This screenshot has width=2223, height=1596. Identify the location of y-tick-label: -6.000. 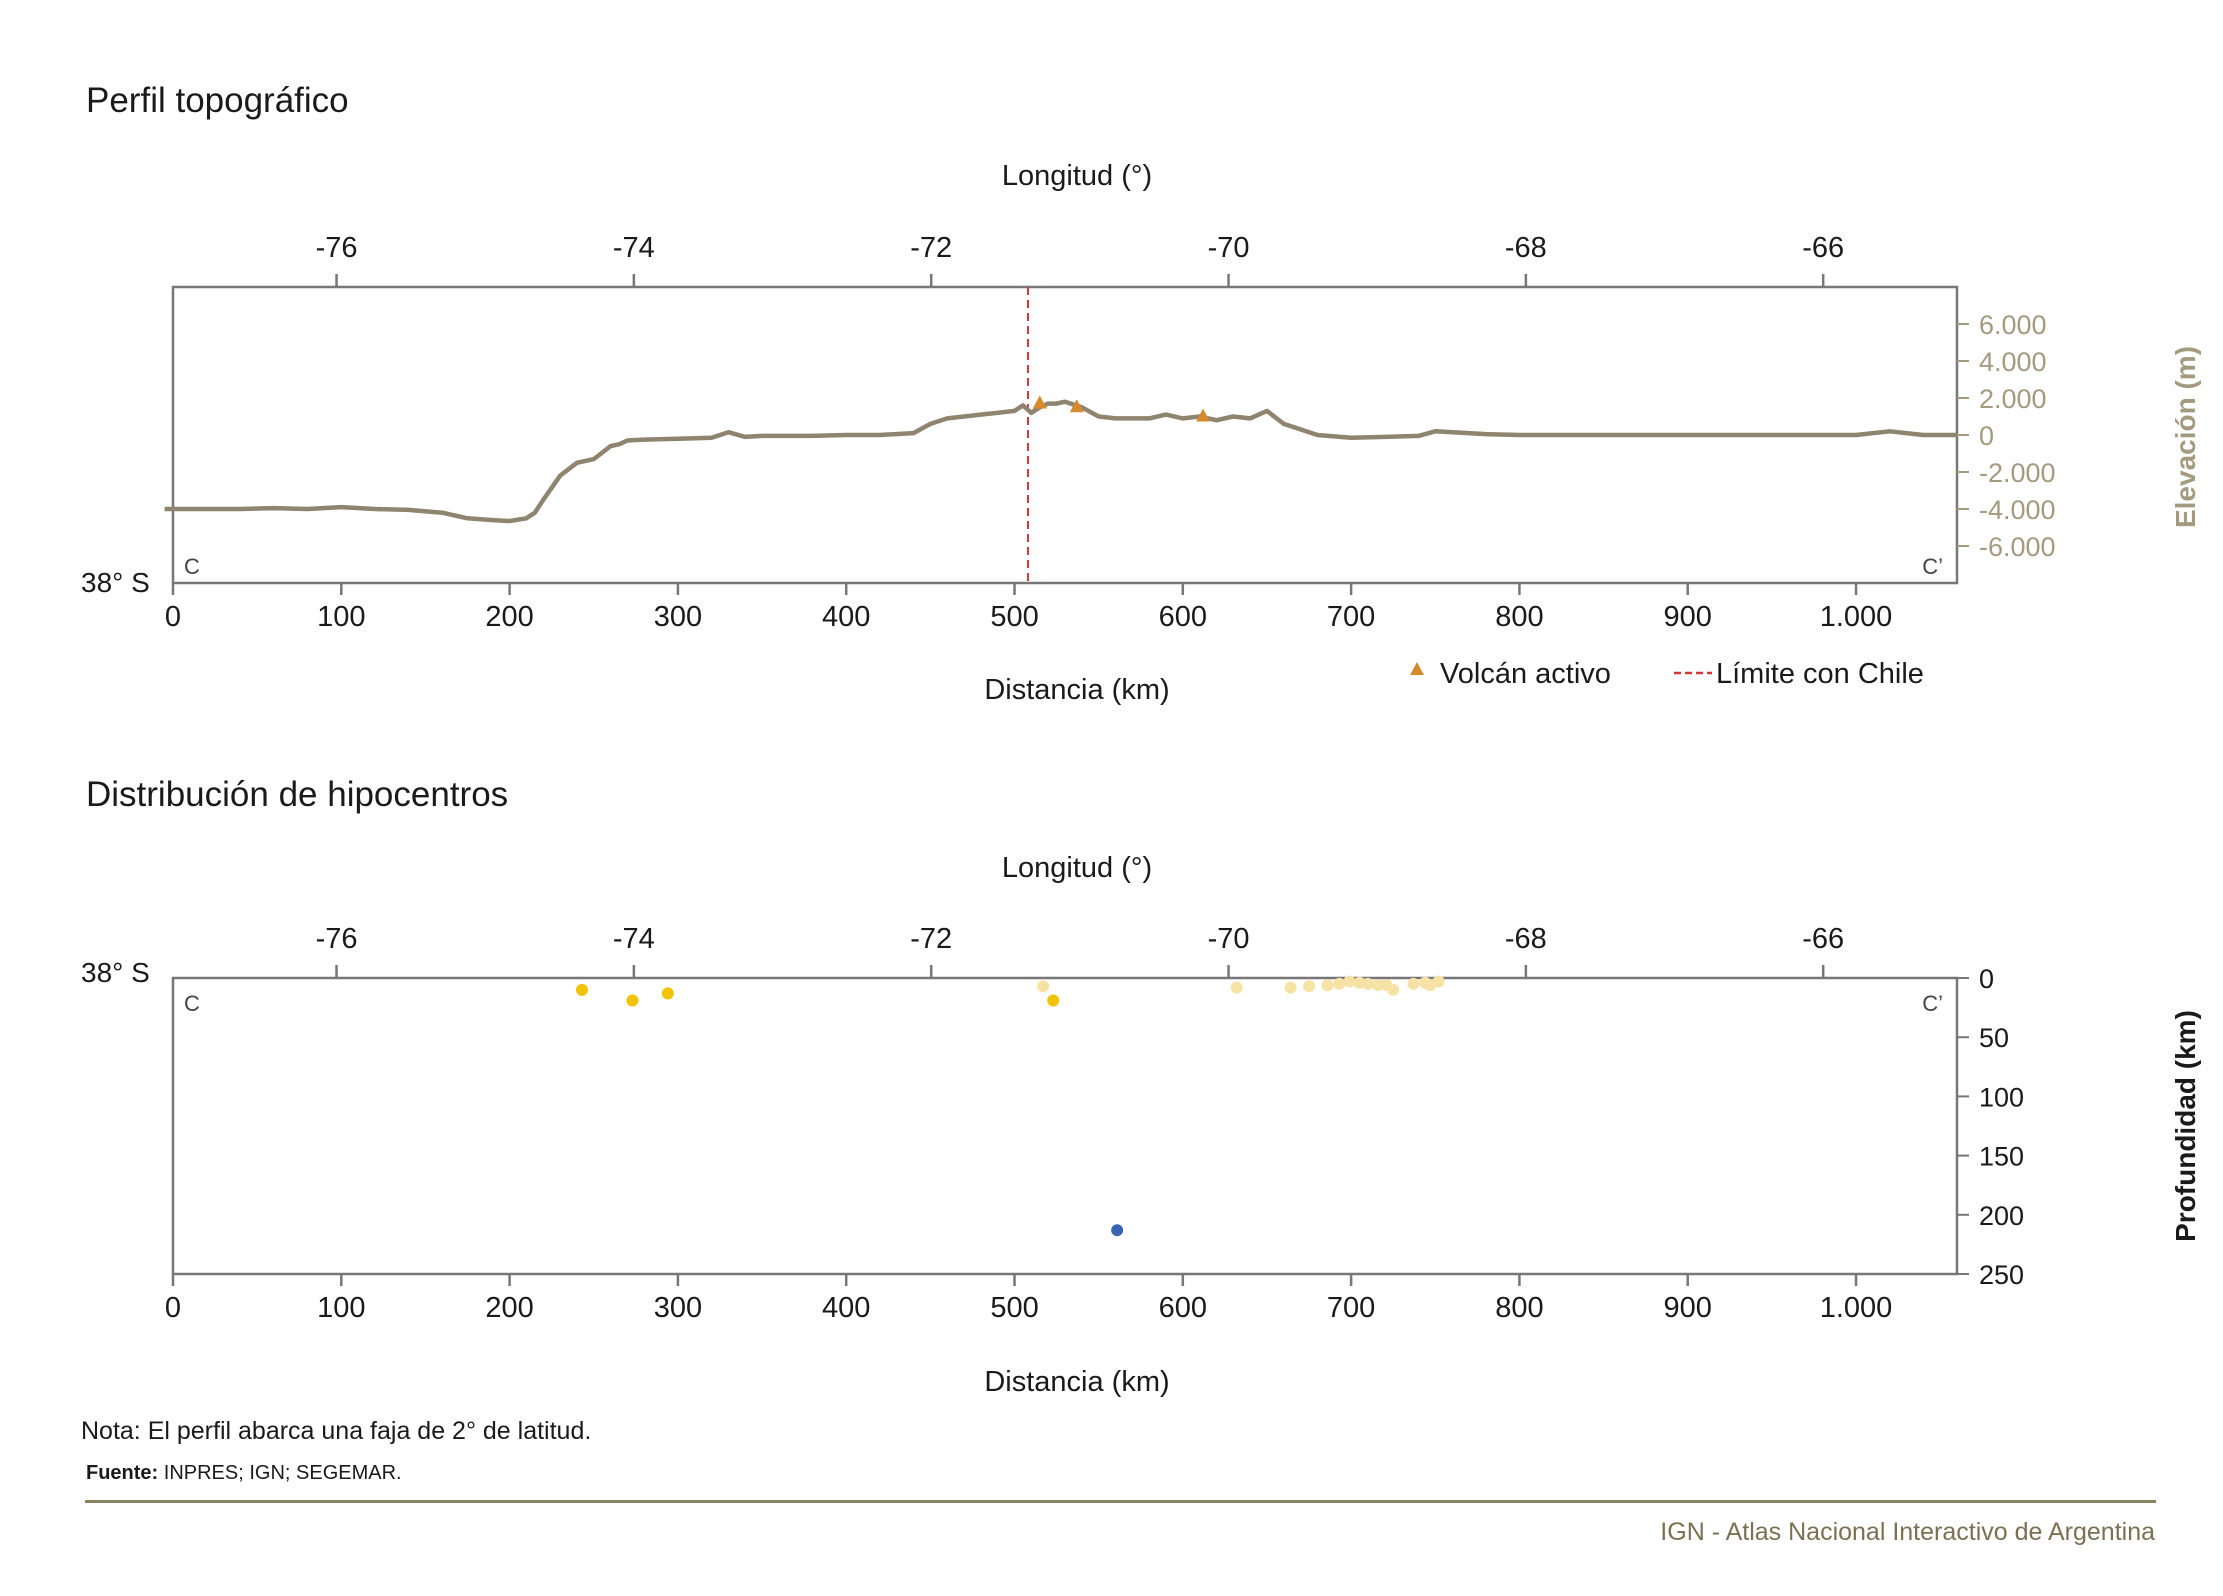
(2017, 547).